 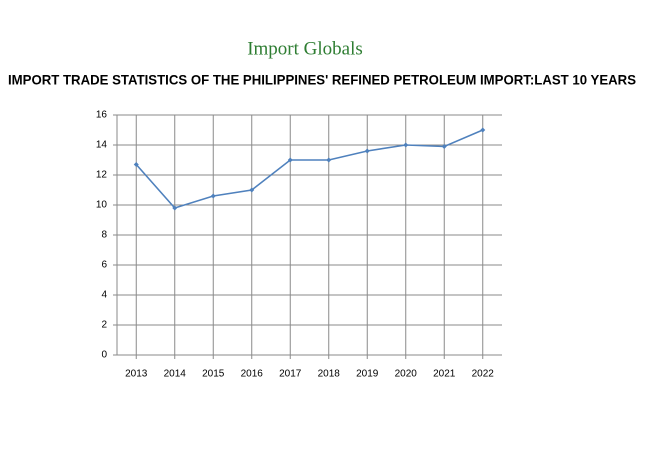 I want to click on y-tick-label: 8, so click(x=104, y=235).